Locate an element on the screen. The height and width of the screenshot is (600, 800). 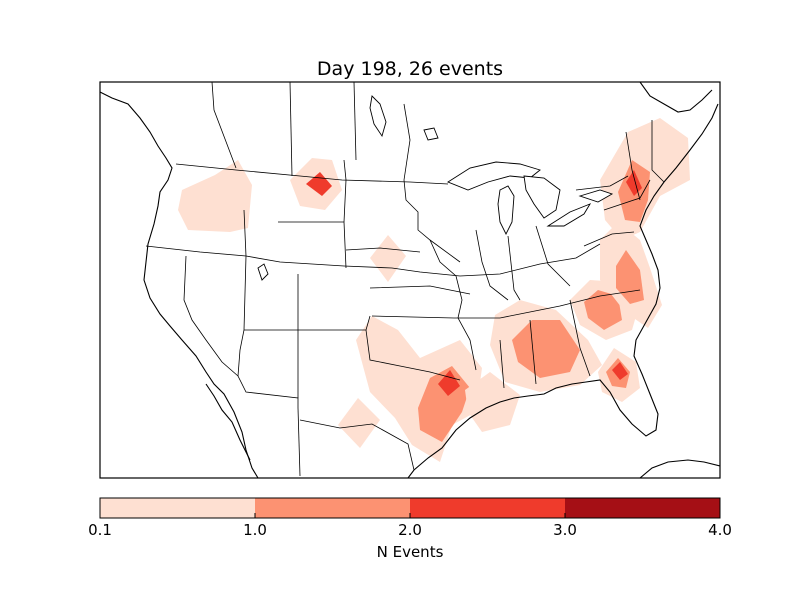
hotspot-gulf-coast is located at coordinates (546, 346).